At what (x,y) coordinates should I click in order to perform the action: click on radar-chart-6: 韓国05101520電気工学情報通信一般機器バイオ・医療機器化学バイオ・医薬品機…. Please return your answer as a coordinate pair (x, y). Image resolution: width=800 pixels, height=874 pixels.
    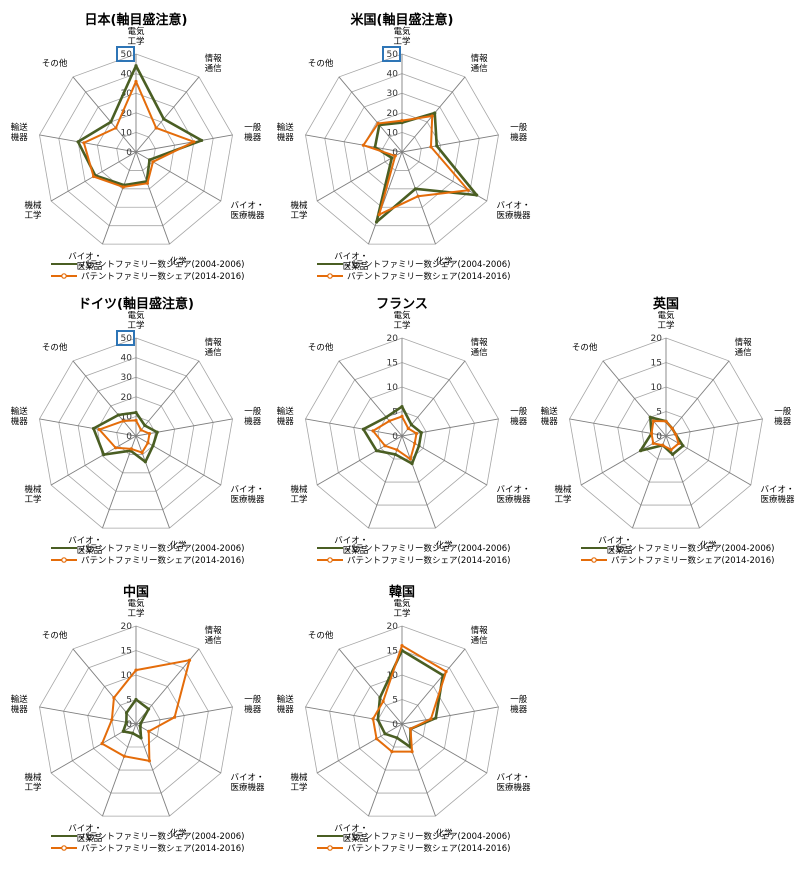
    Looking at the image, I should click on (404, 719).